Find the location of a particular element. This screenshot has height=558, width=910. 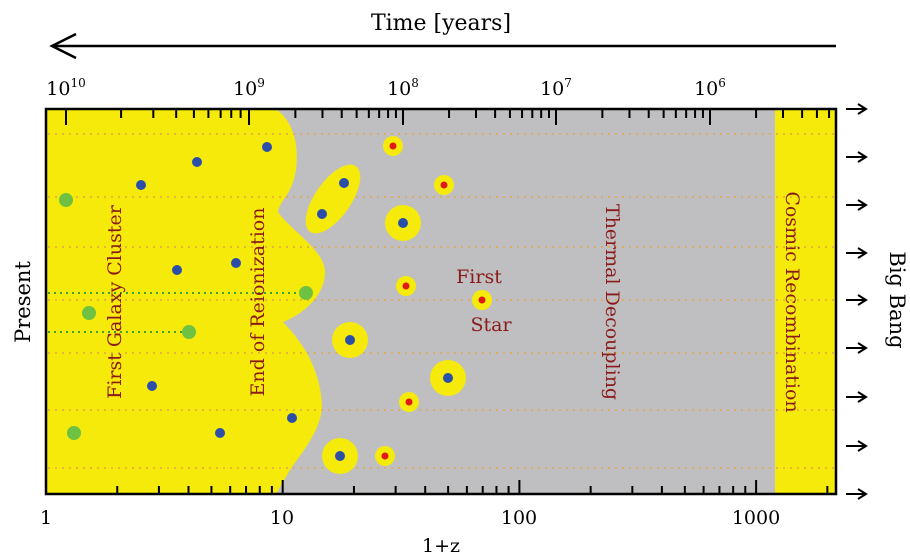

time-axis-label: Time [years] is located at coordinates (441, 23).